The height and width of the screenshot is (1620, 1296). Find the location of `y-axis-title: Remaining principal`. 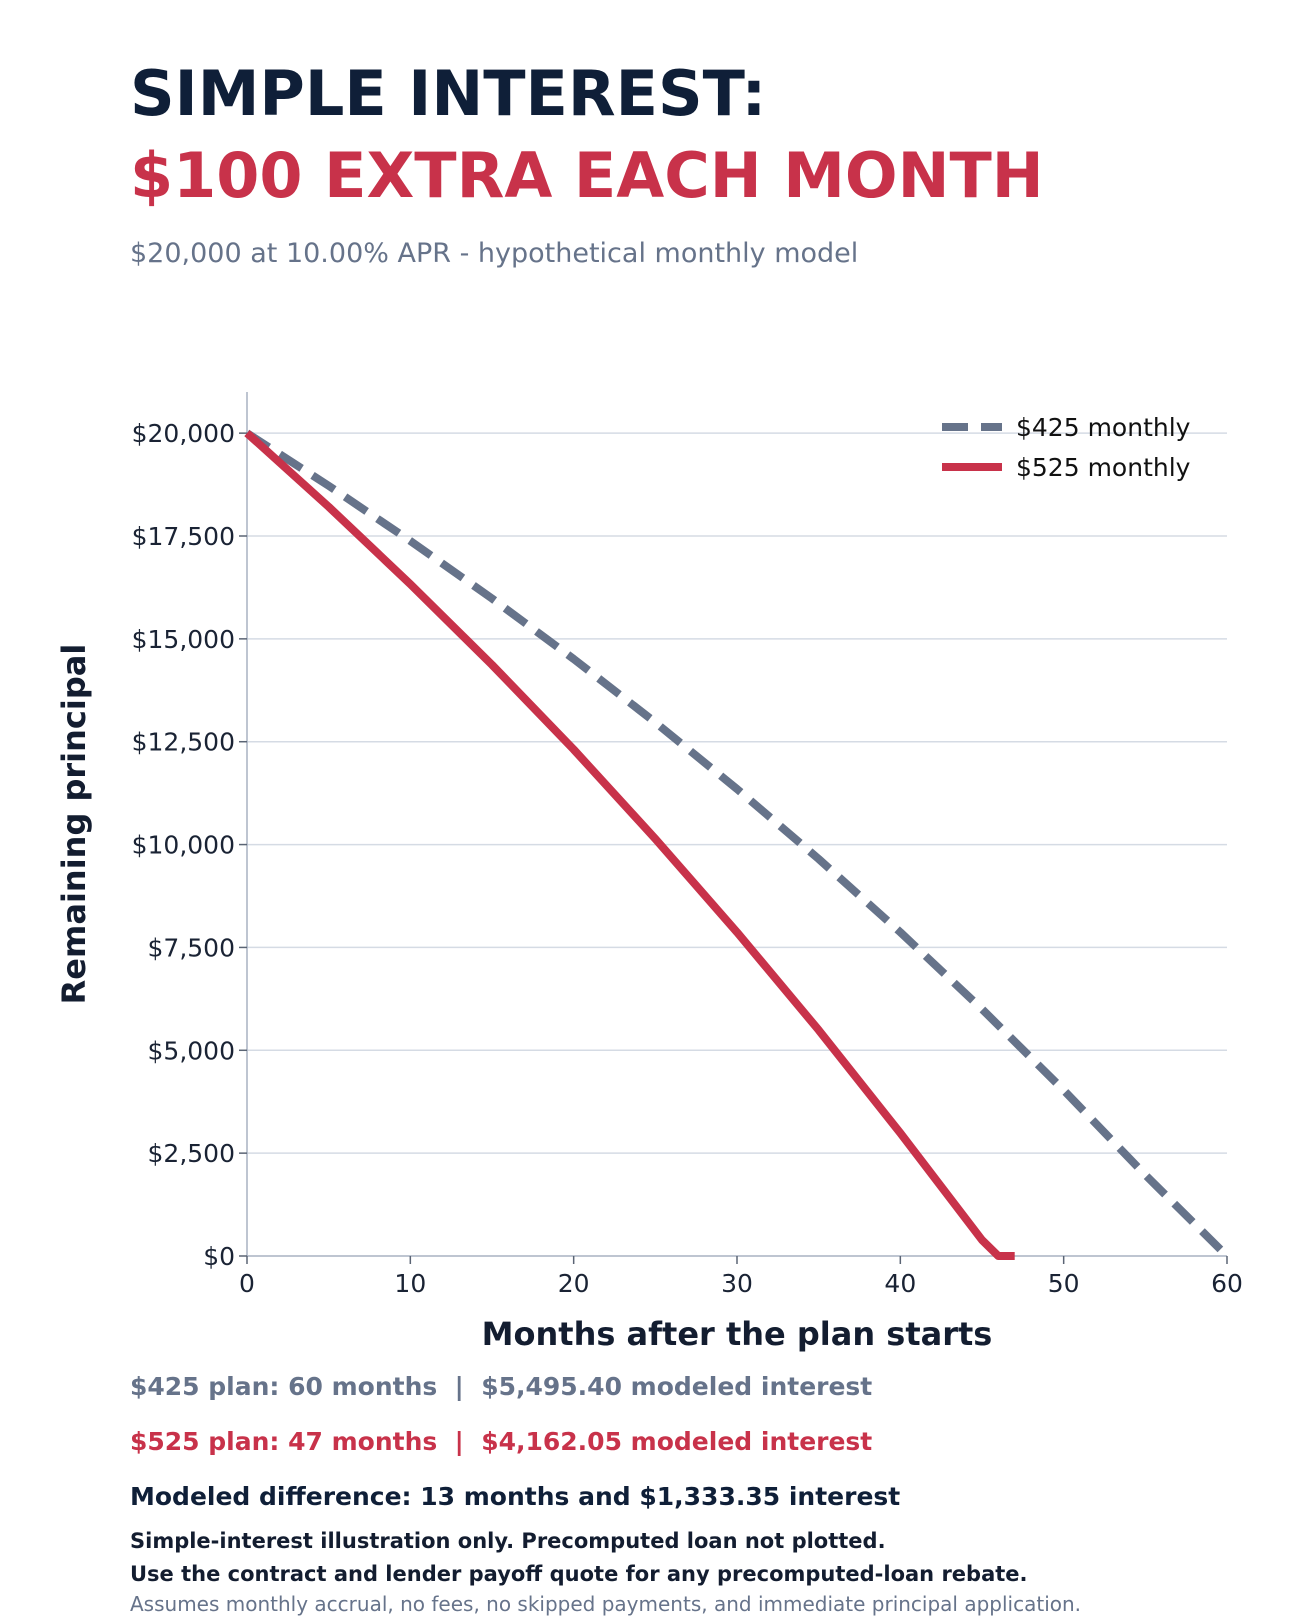

y-axis-title: Remaining principal is located at coordinates (74, 824).